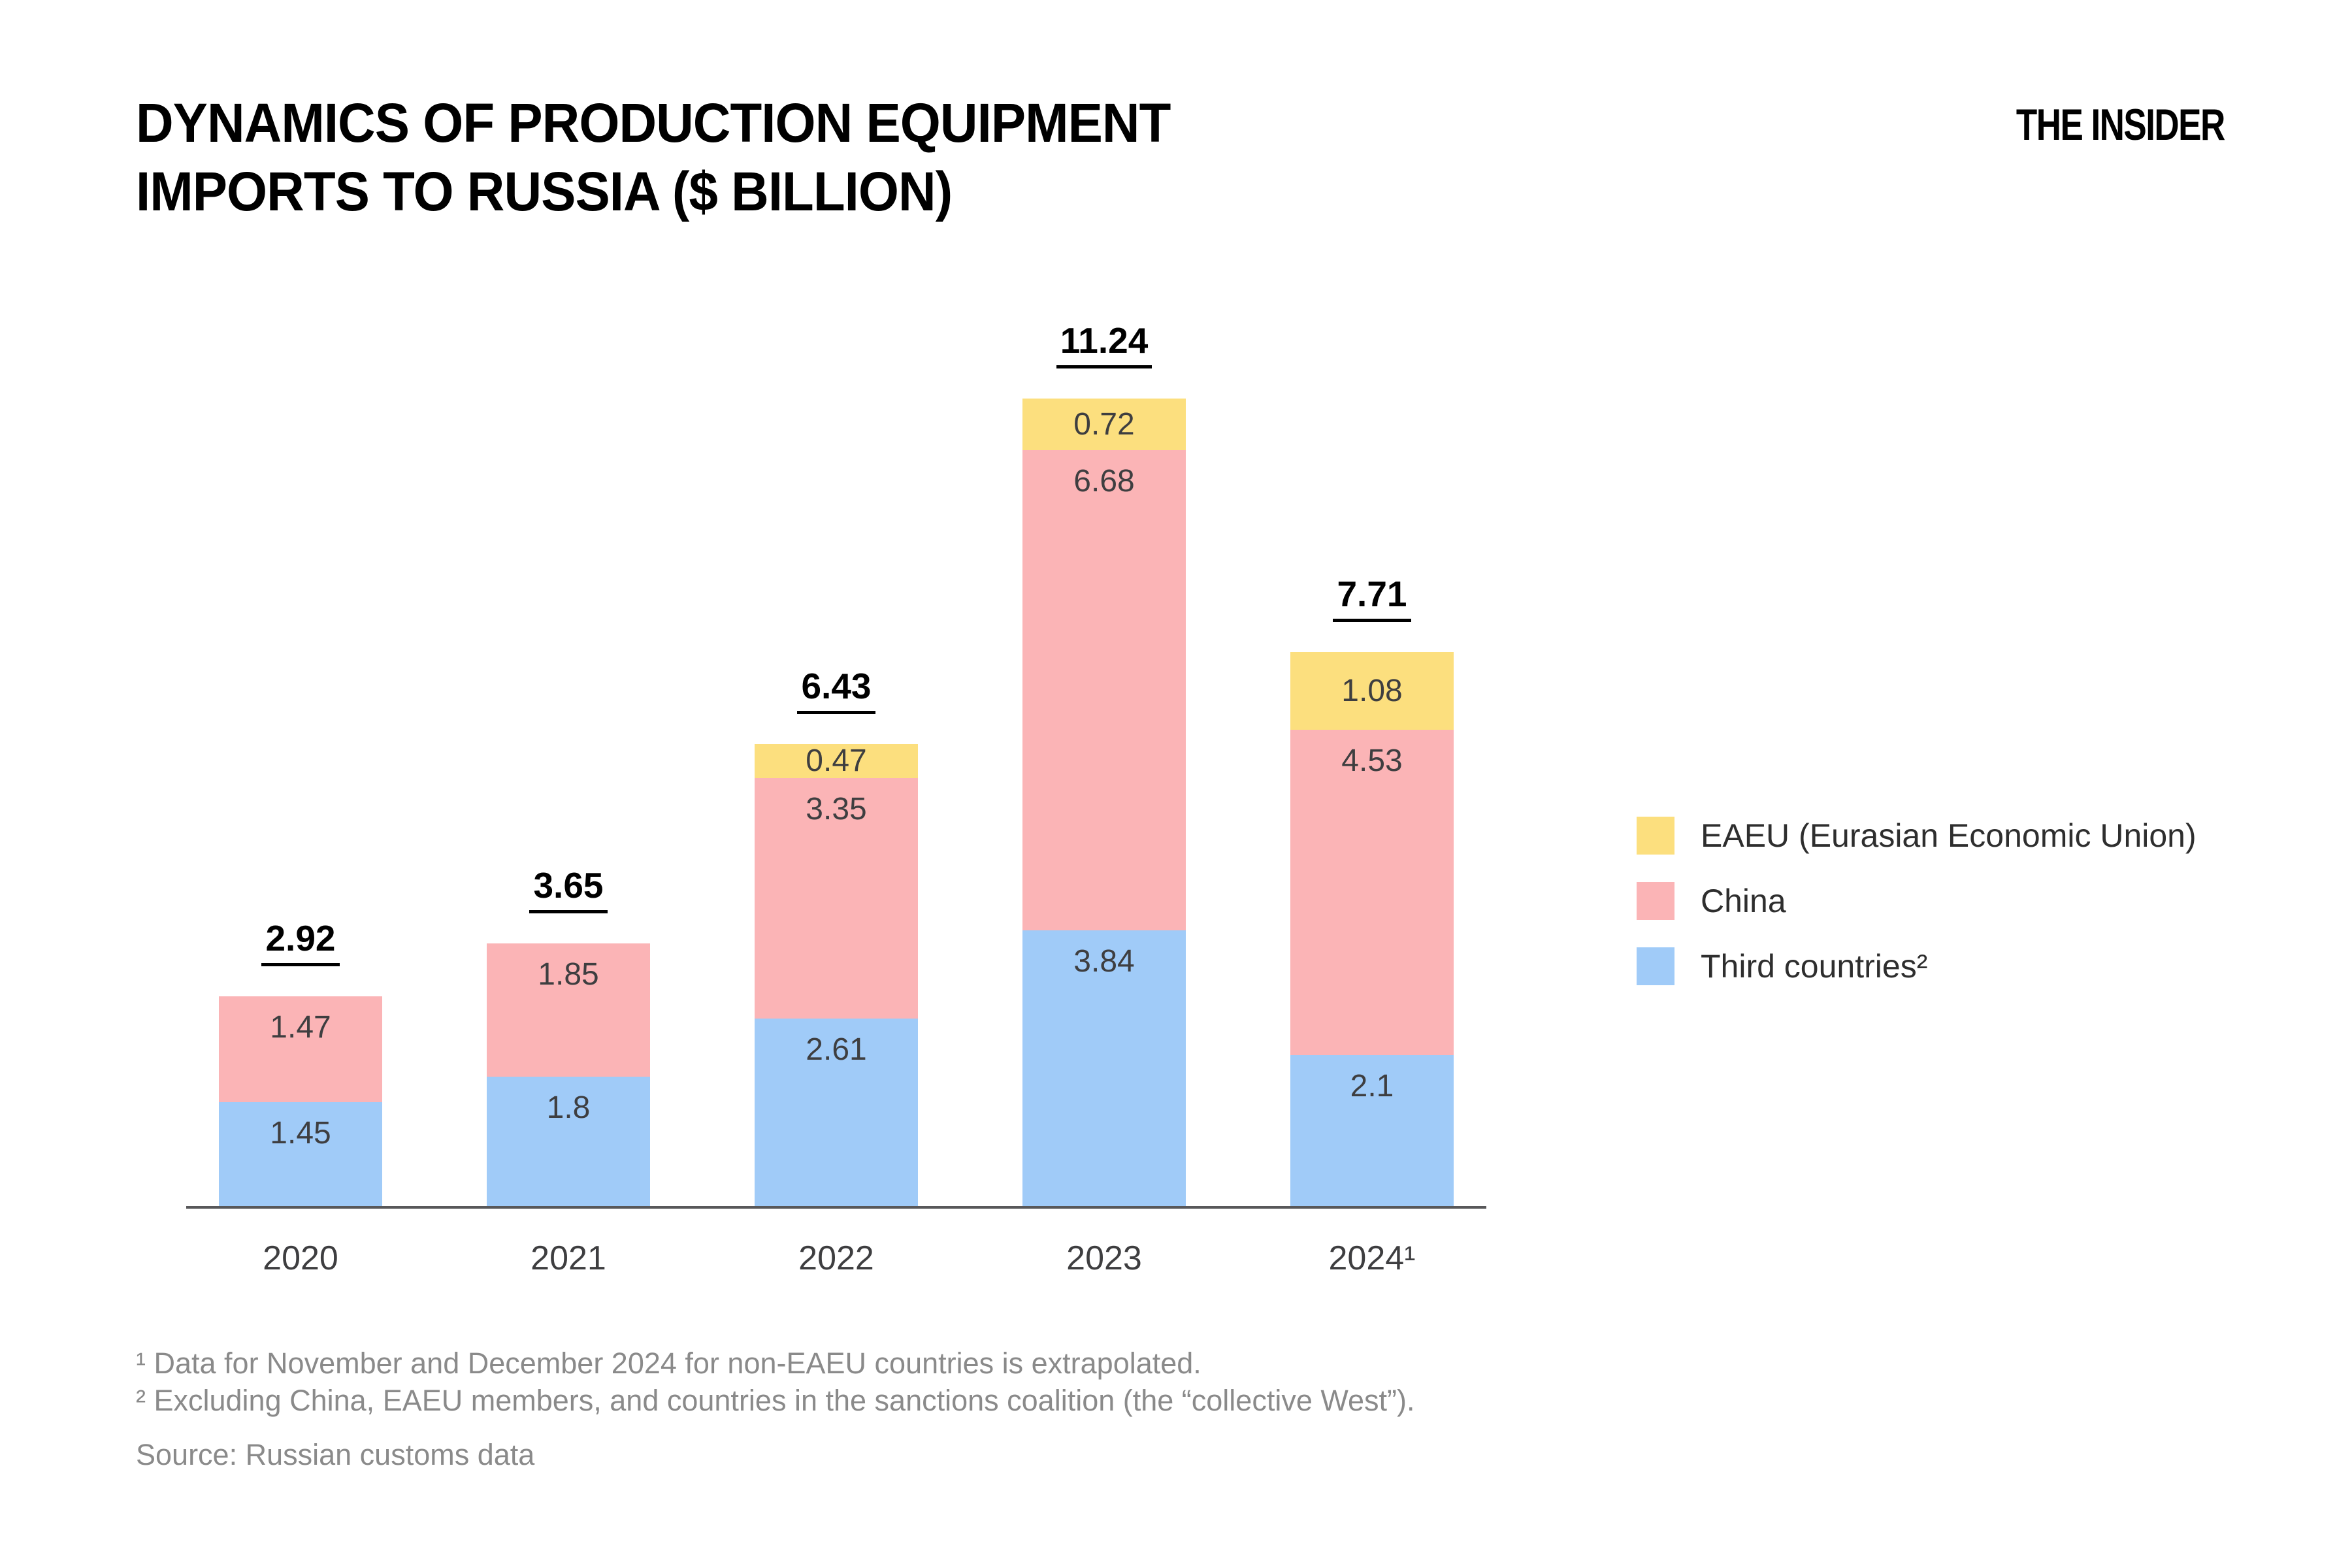 The height and width of the screenshot is (1568, 2352). Describe the element at coordinates (568, 1107) in the screenshot. I see `segment-value-label: 1.8` at that location.